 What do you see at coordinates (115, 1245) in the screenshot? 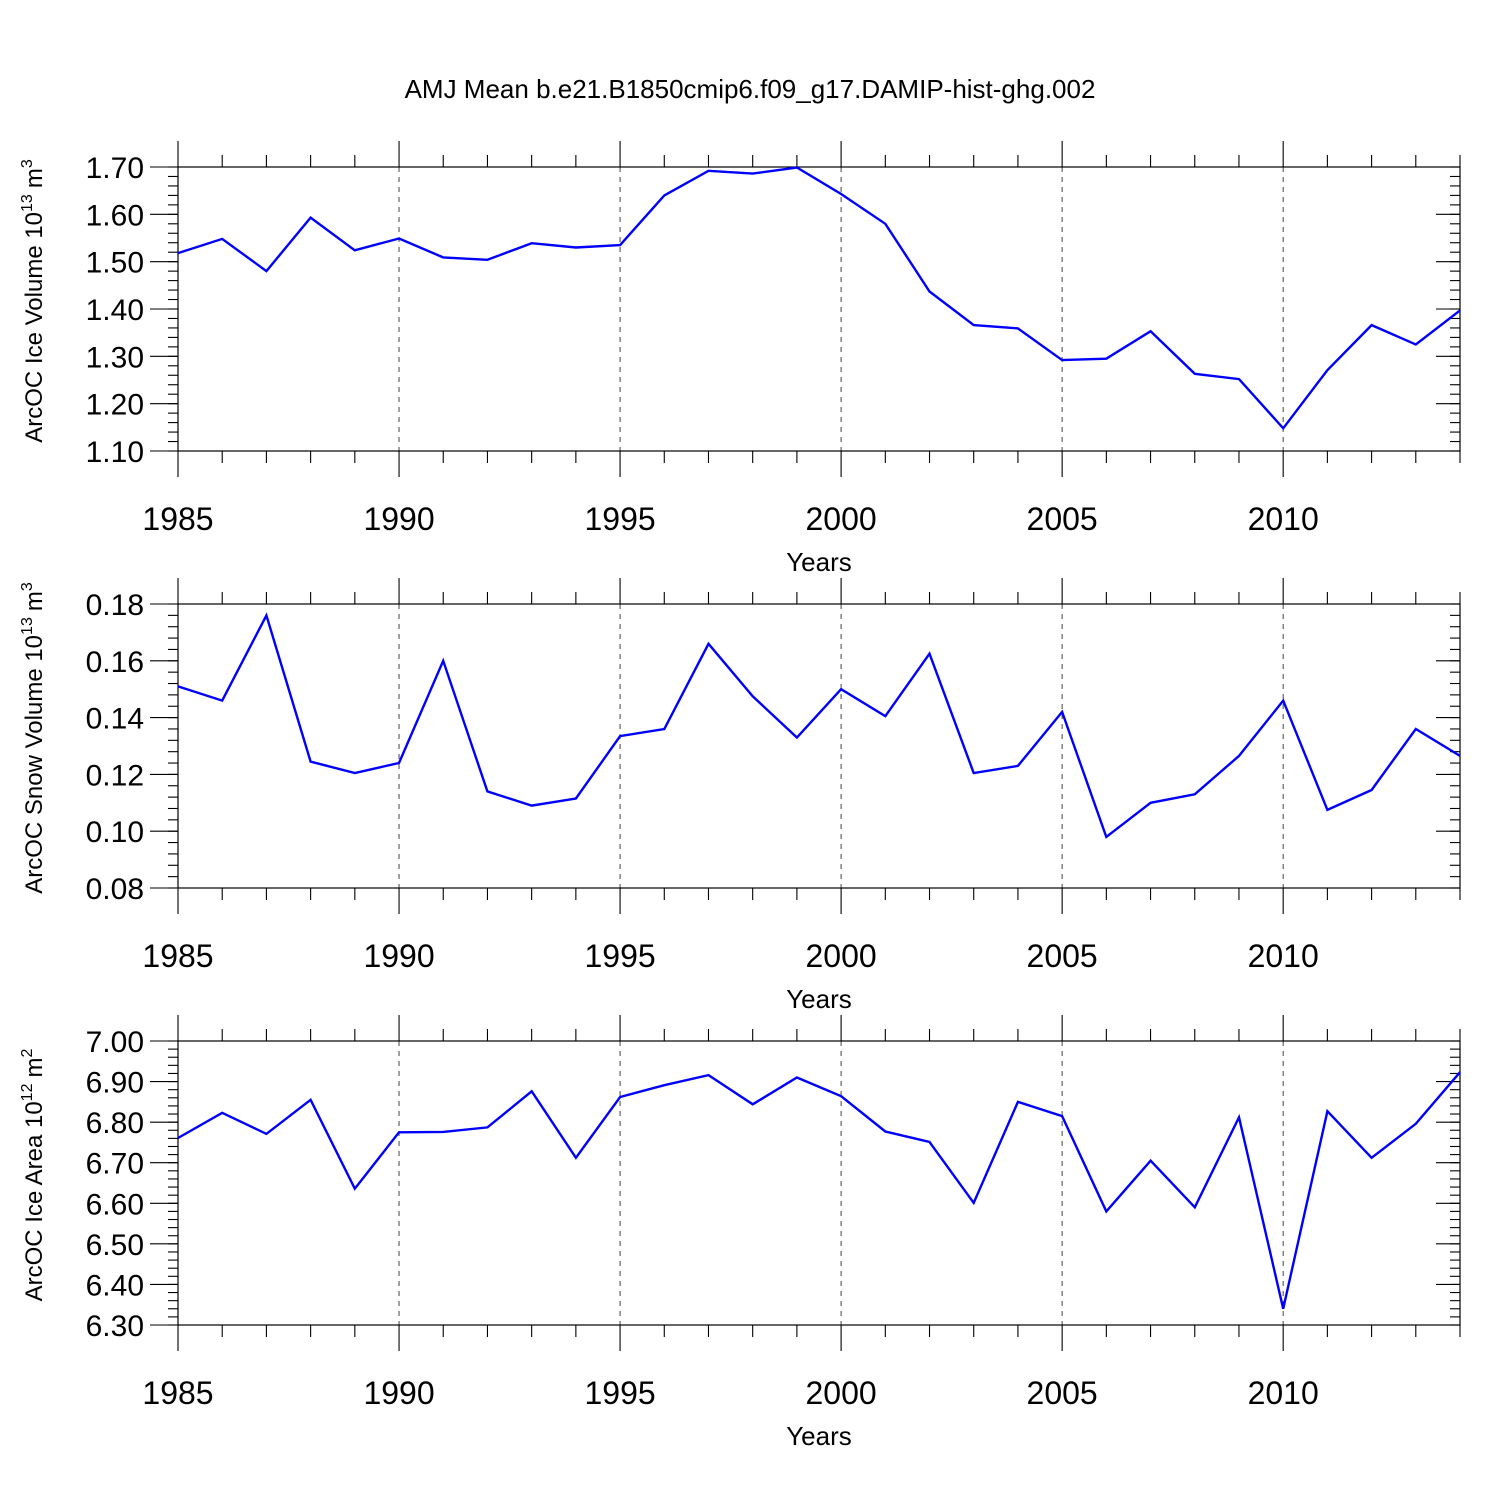
I see `chart-2-ytick-label: 6.50` at bounding box center [115, 1245].